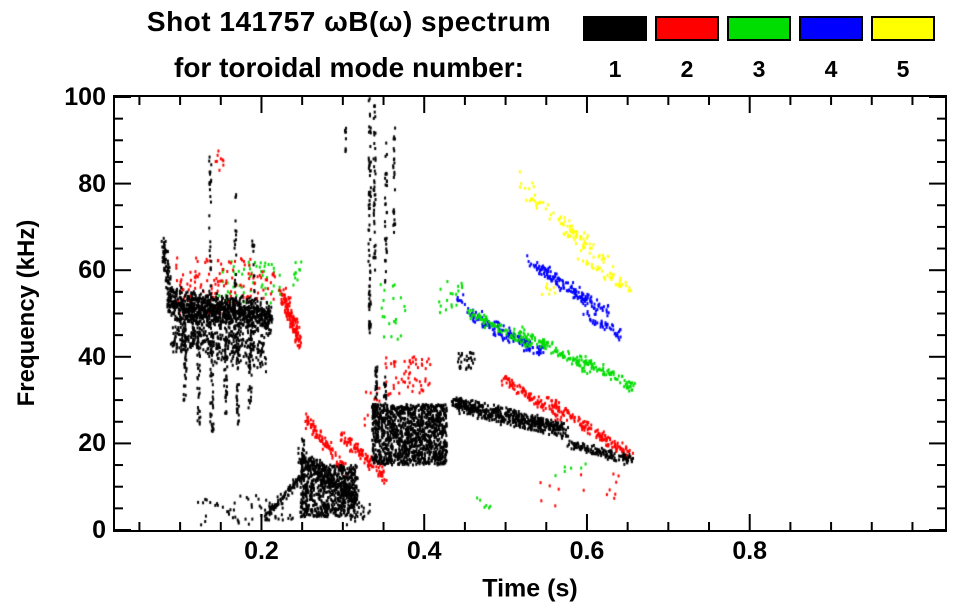  I want to click on y-tick-label: 80, so click(92, 183).